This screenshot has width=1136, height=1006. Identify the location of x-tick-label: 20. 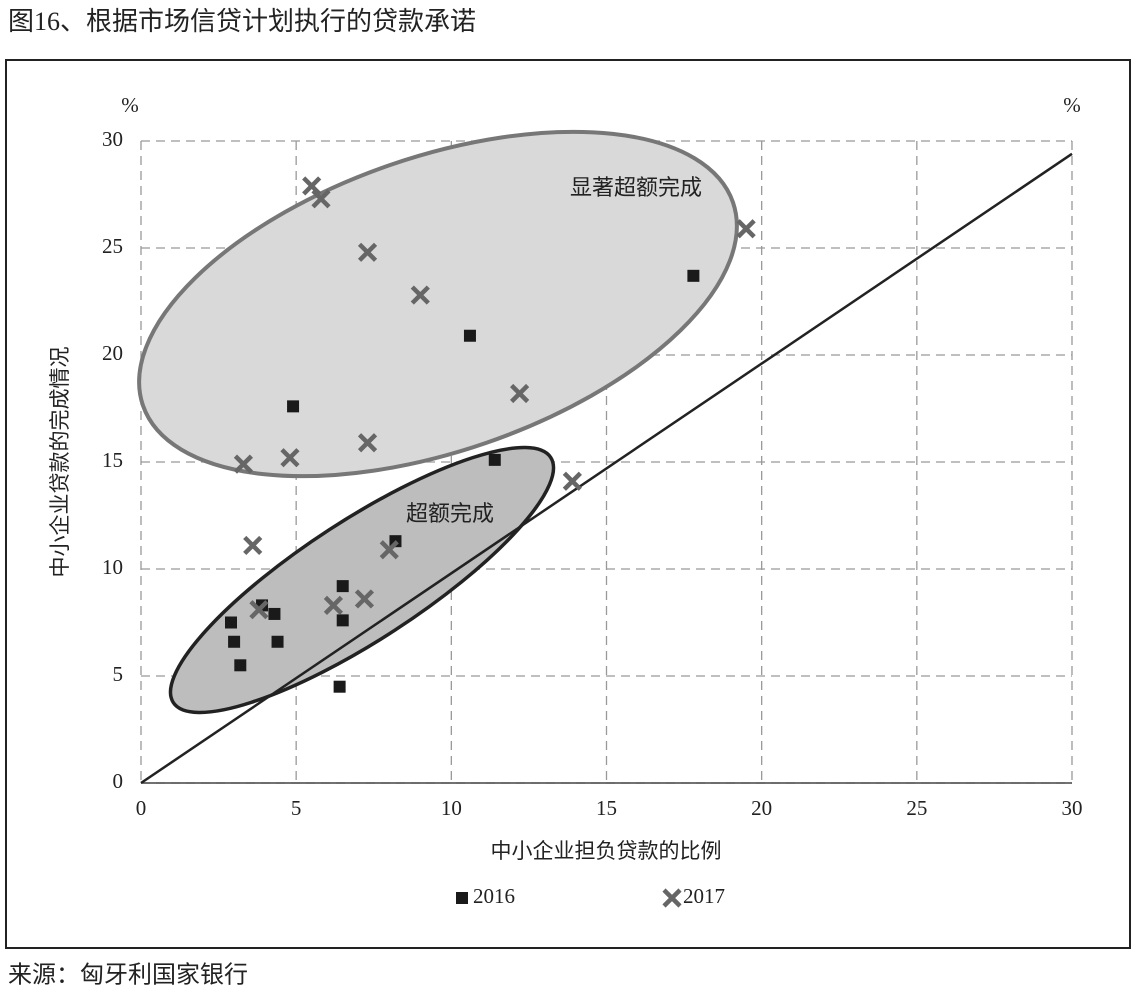
(761, 808).